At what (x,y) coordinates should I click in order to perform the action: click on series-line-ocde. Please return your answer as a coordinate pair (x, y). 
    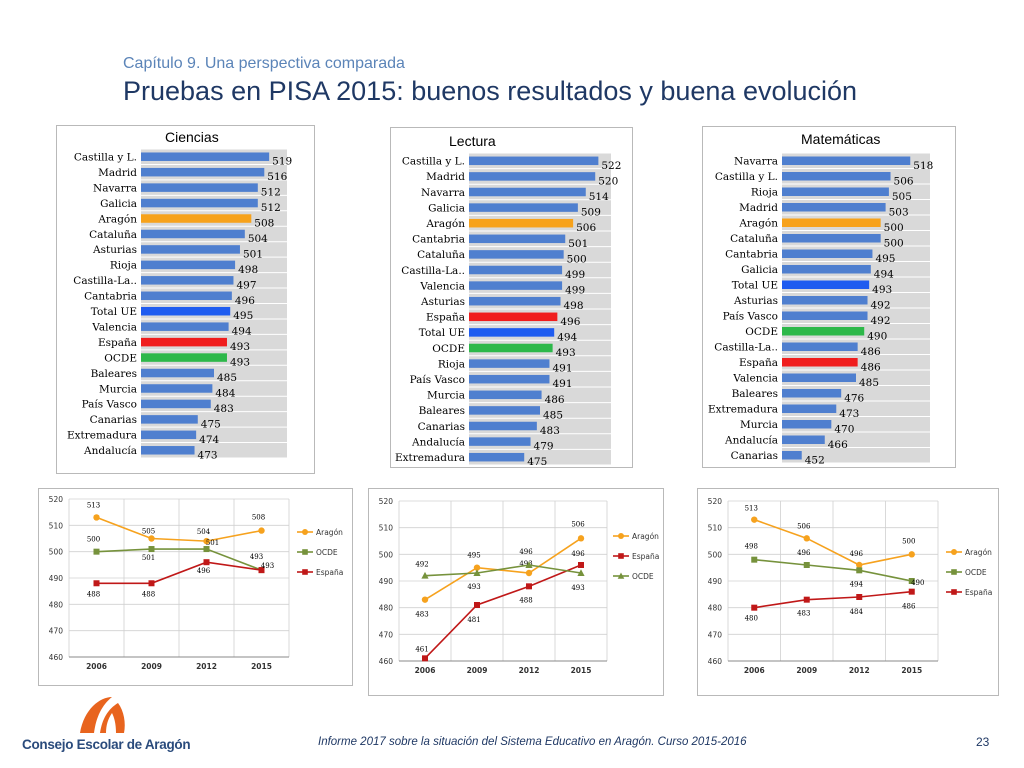
    Looking at the image, I should click on (833, 570).